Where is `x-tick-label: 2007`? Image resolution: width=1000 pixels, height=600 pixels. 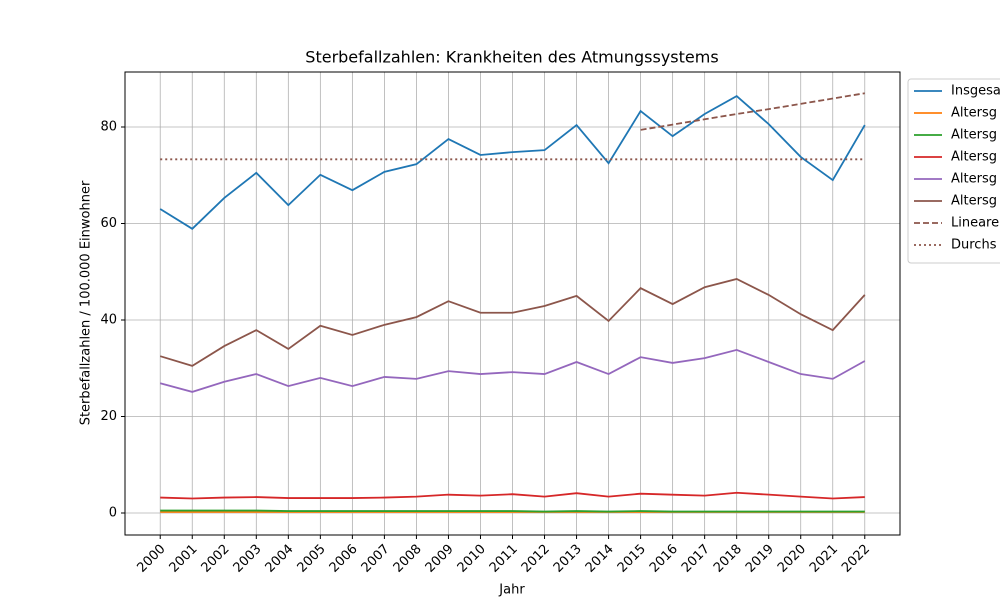
x-tick-label: 2007 is located at coordinates (376, 559).